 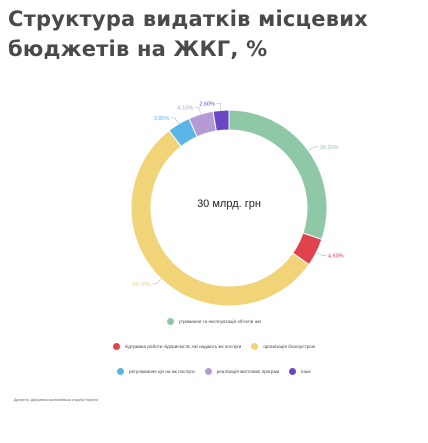 I want to click on legend-item: утримання та експлуатація об'єктів жкг, so click(x=214, y=321).